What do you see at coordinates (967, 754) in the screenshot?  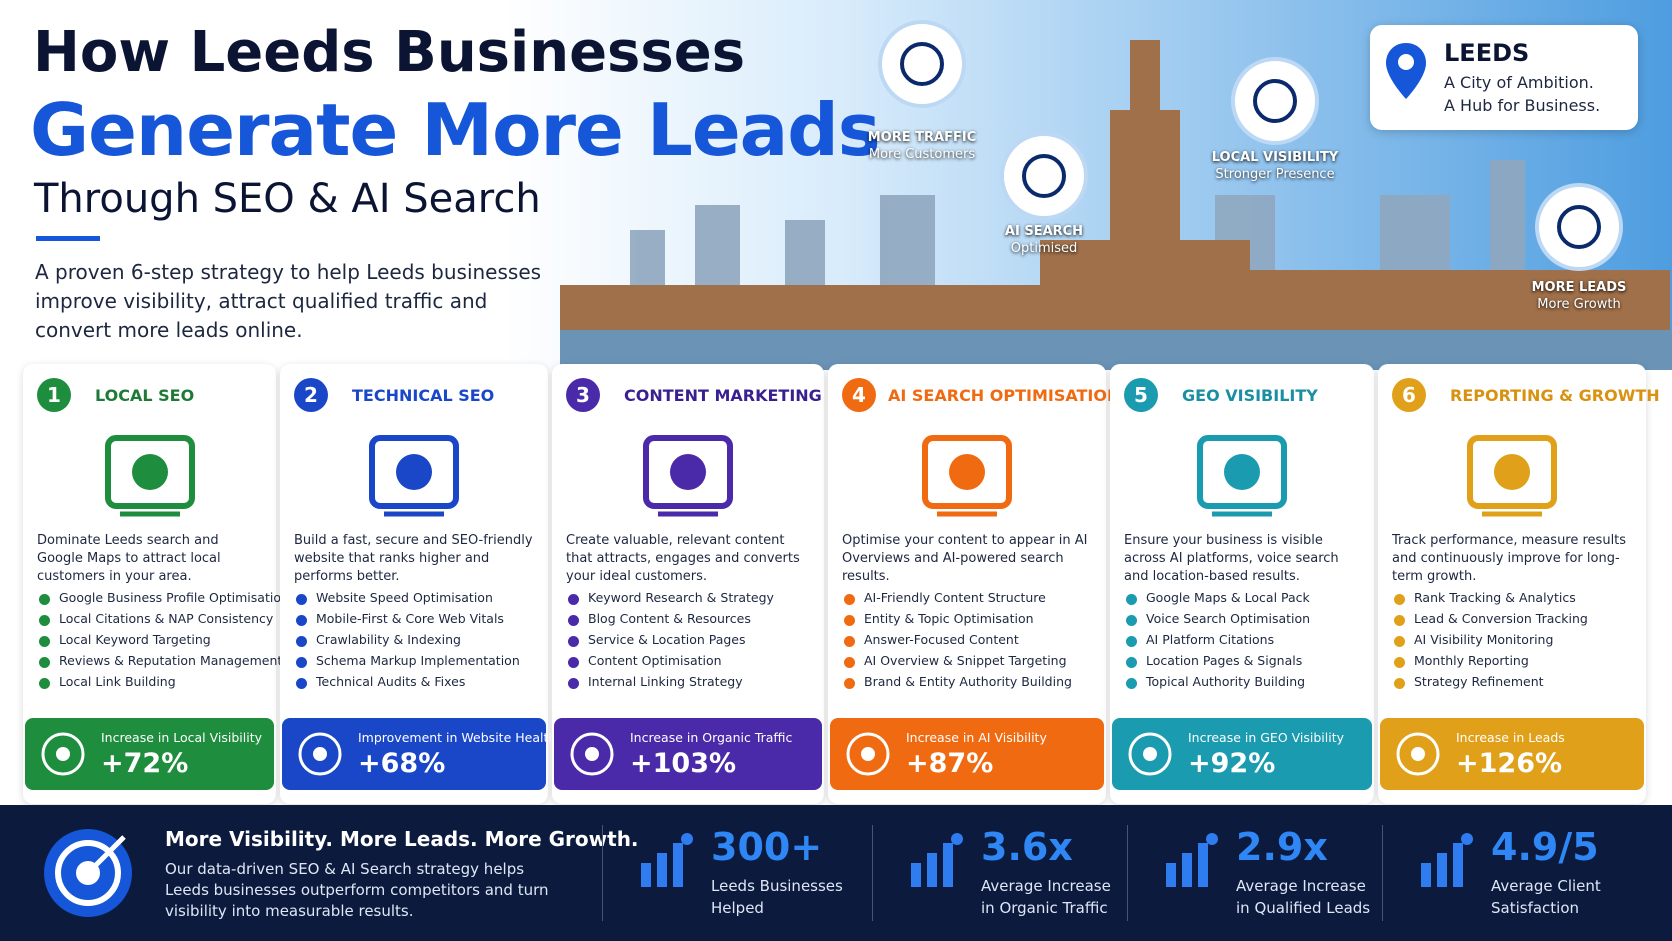 I see `stat-box: Increase in AI Visibility +87%` at bounding box center [967, 754].